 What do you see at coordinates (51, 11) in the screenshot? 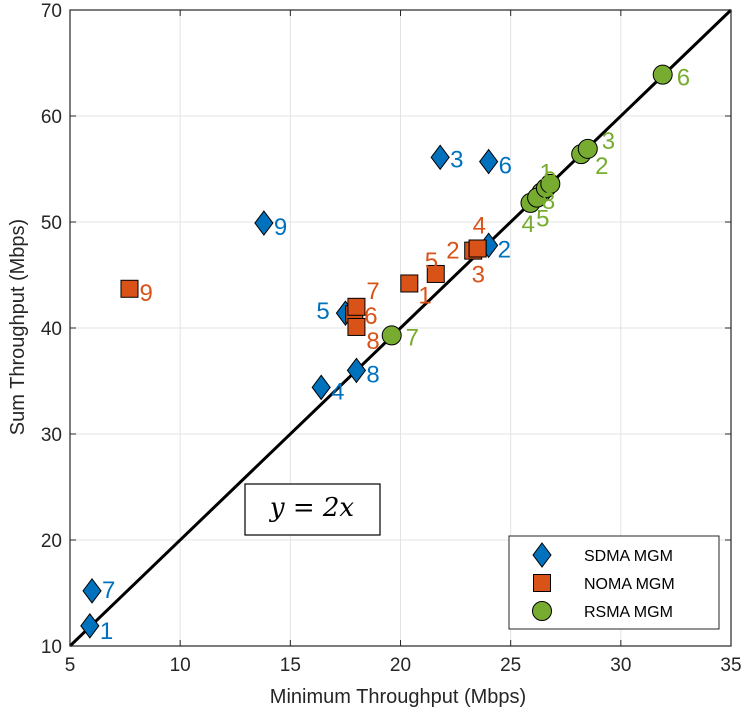
I see `y-tick-label: 70` at bounding box center [51, 11].